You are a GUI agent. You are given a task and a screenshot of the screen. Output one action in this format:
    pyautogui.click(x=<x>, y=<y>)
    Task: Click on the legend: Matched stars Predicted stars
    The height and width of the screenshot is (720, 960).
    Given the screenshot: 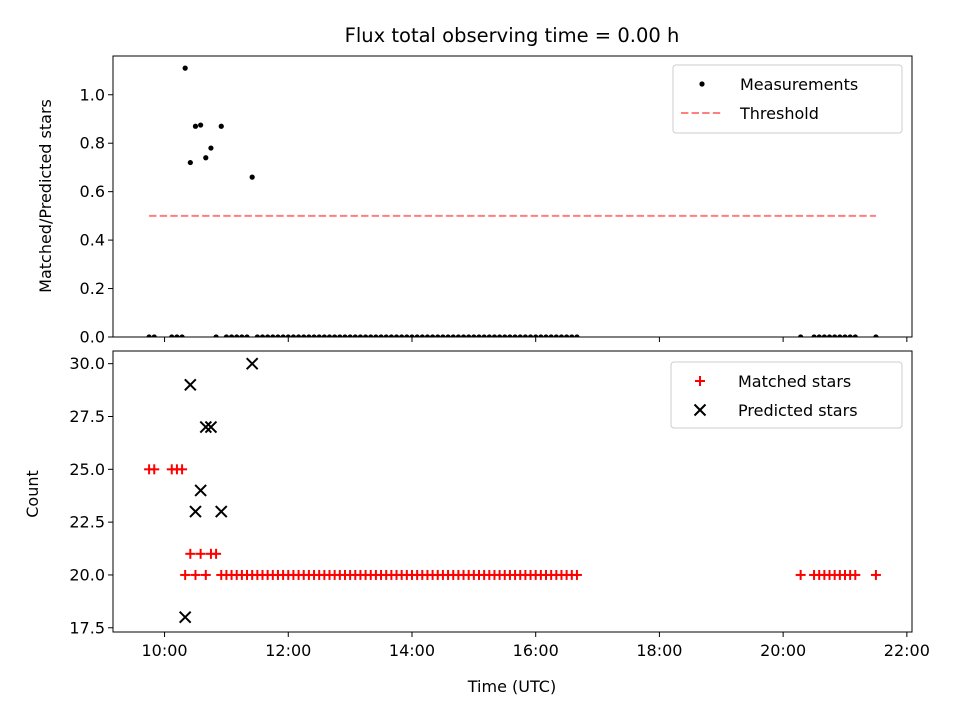 What is the action you would take?
    pyautogui.click(x=786, y=395)
    